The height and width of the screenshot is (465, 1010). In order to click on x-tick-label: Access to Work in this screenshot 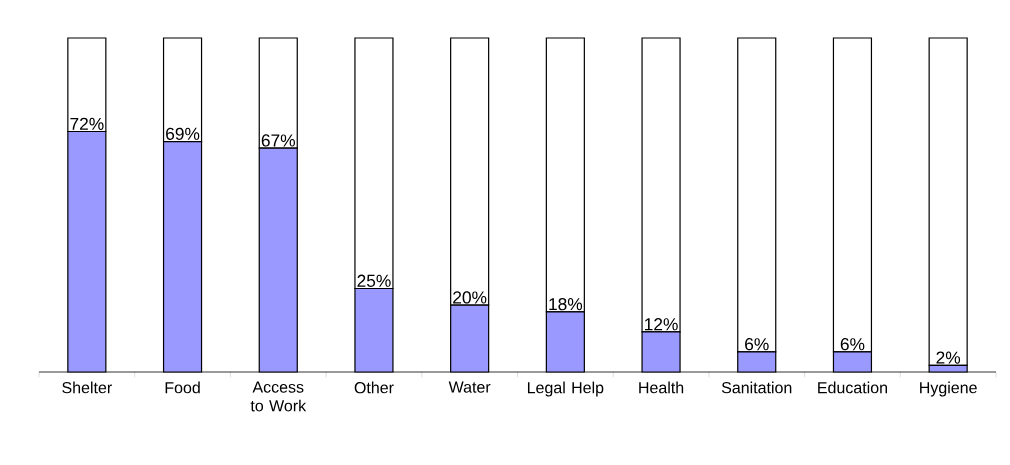, I will do `click(278, 396)`.